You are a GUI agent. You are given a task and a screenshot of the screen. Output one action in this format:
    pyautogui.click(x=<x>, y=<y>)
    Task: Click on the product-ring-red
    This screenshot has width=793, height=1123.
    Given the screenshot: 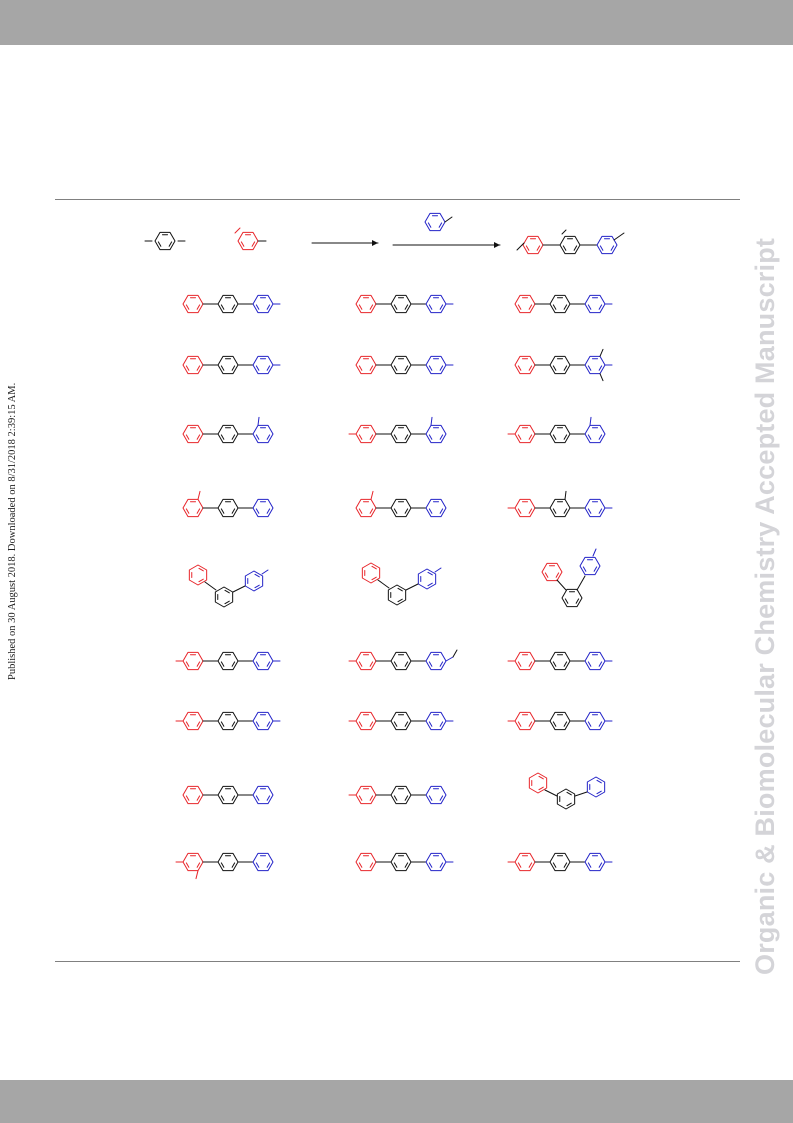 What is the action you would take?
    pyautogui.click(x=533, y=245)
    